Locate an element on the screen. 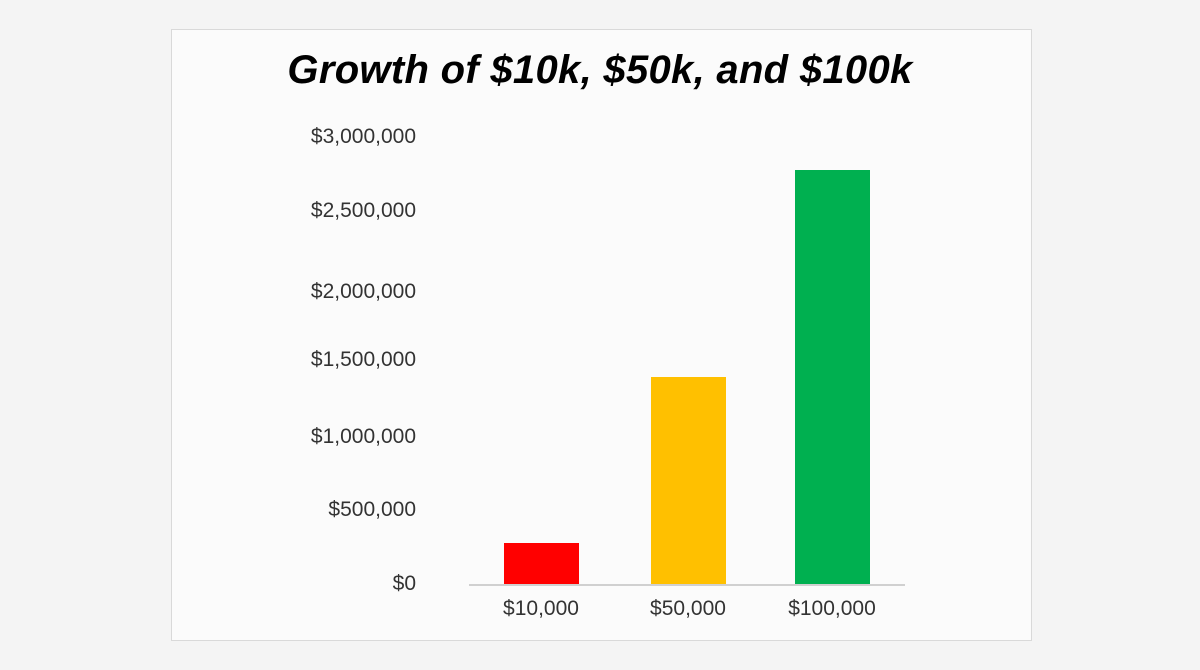 The width and height of the screenshot is (1200, 670). y-tick-3000000: $3,000,000 is located at coordinates (363, 136).